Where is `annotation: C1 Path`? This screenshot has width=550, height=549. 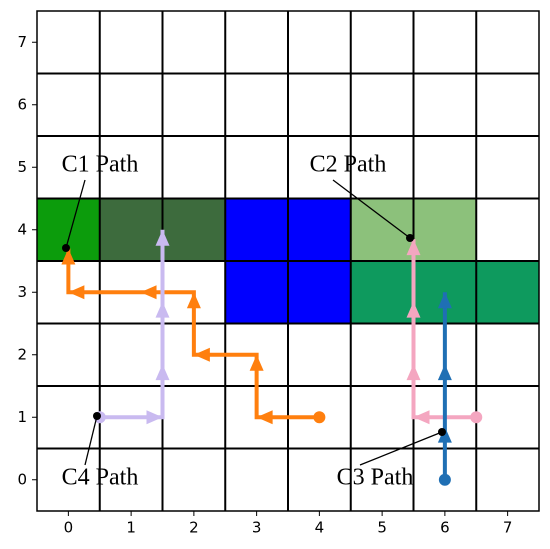 annotation: C1 Path is located at coordinates (100, 165).